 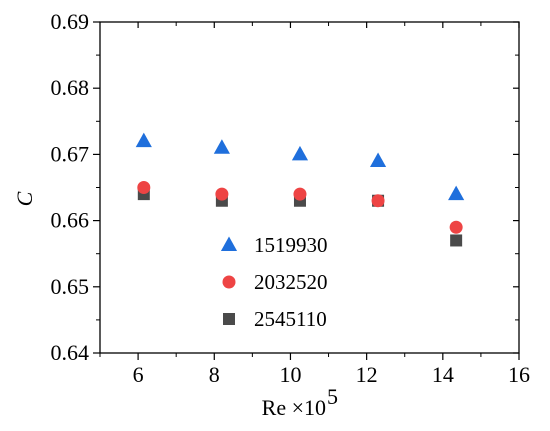 What do you see at coordinates (291, 282) in the screenshot?
I see `legend-label: 2032520` at bounding box center [291, 282].